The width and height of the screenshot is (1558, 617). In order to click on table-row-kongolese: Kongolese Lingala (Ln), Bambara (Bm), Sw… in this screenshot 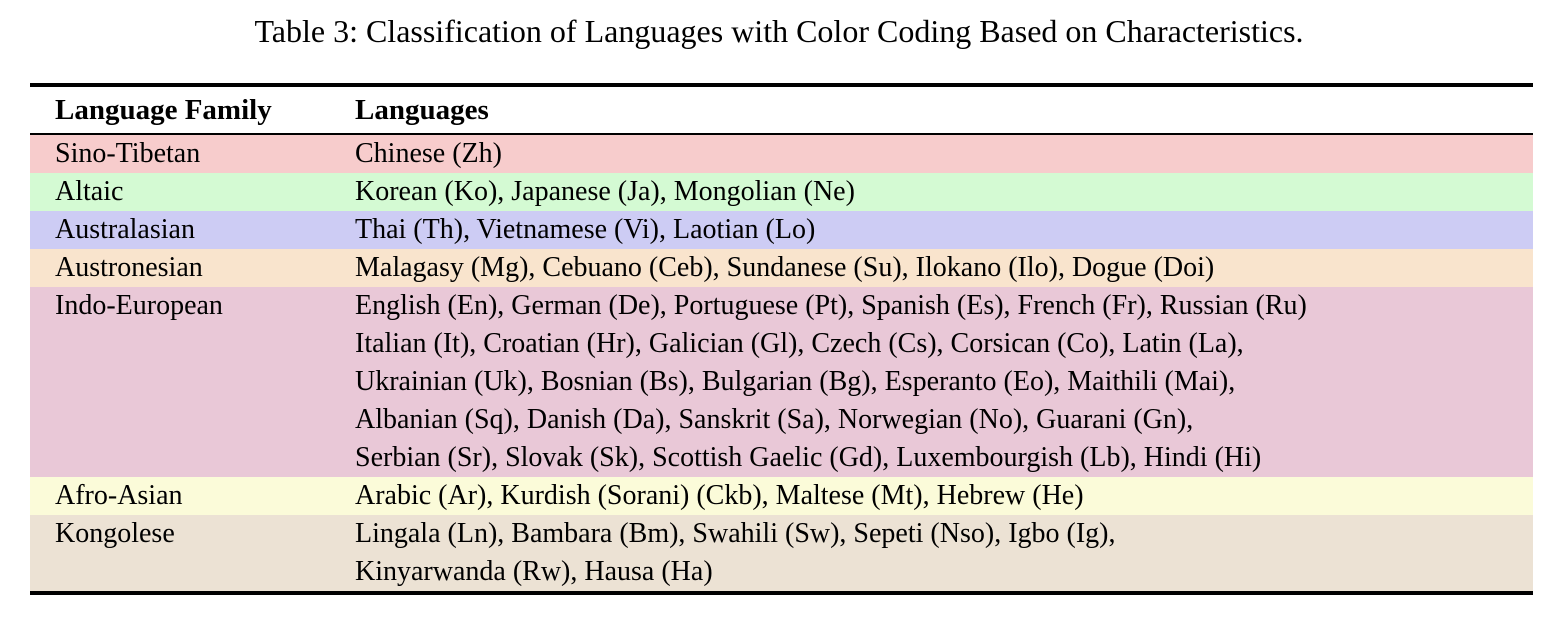, I will do `click(781, 553)`.